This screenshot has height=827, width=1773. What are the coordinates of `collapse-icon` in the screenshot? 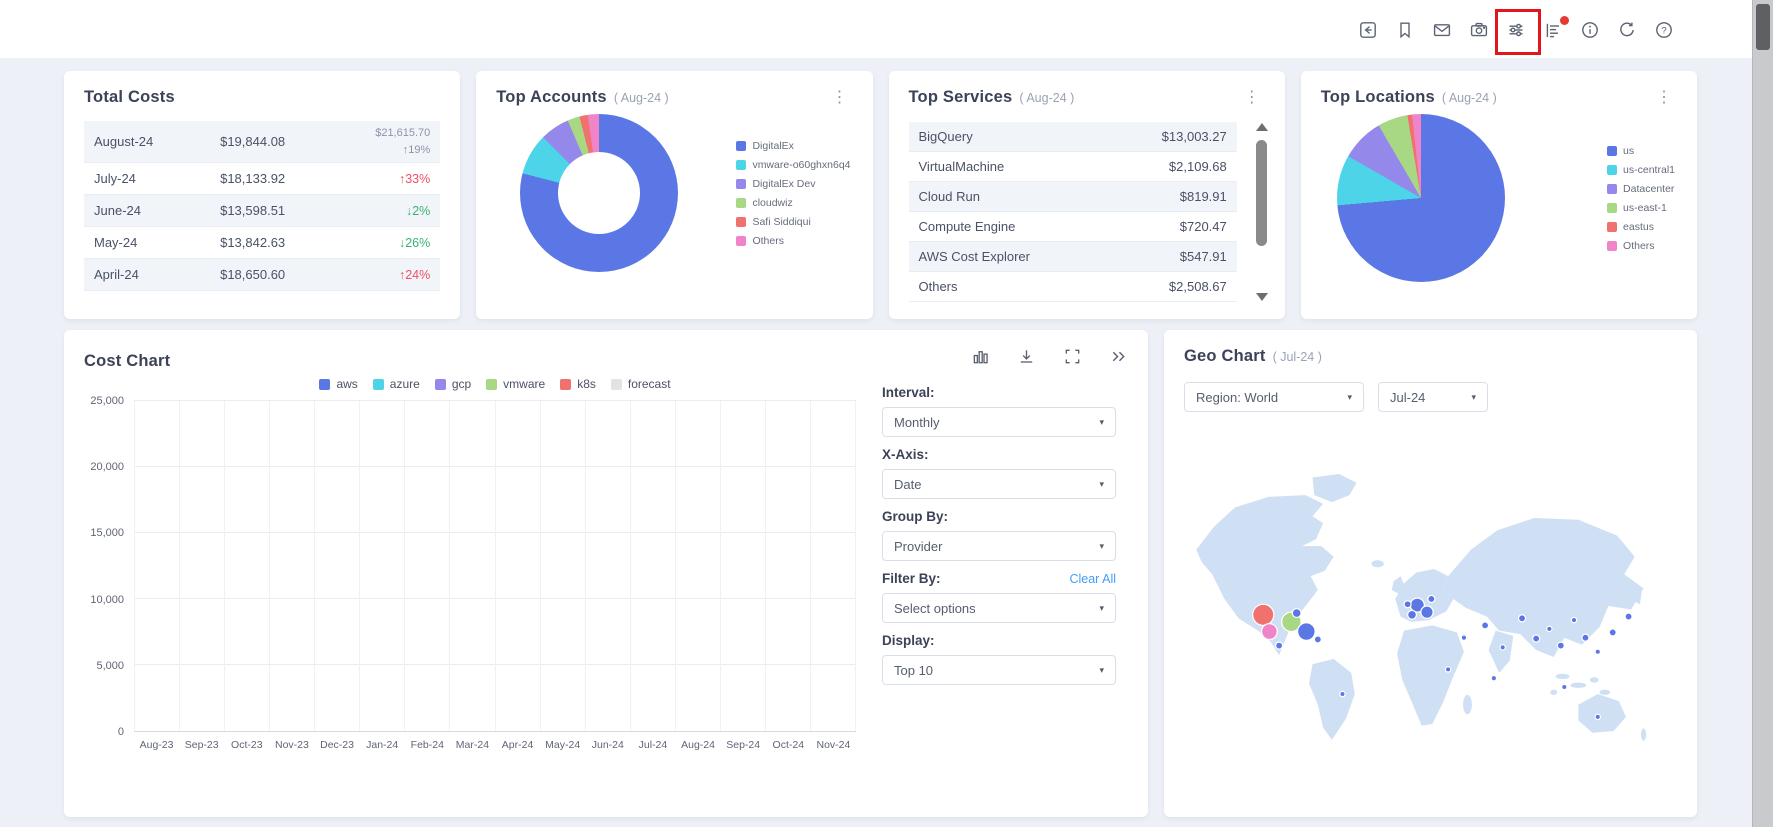 It's located at (1118, 356).